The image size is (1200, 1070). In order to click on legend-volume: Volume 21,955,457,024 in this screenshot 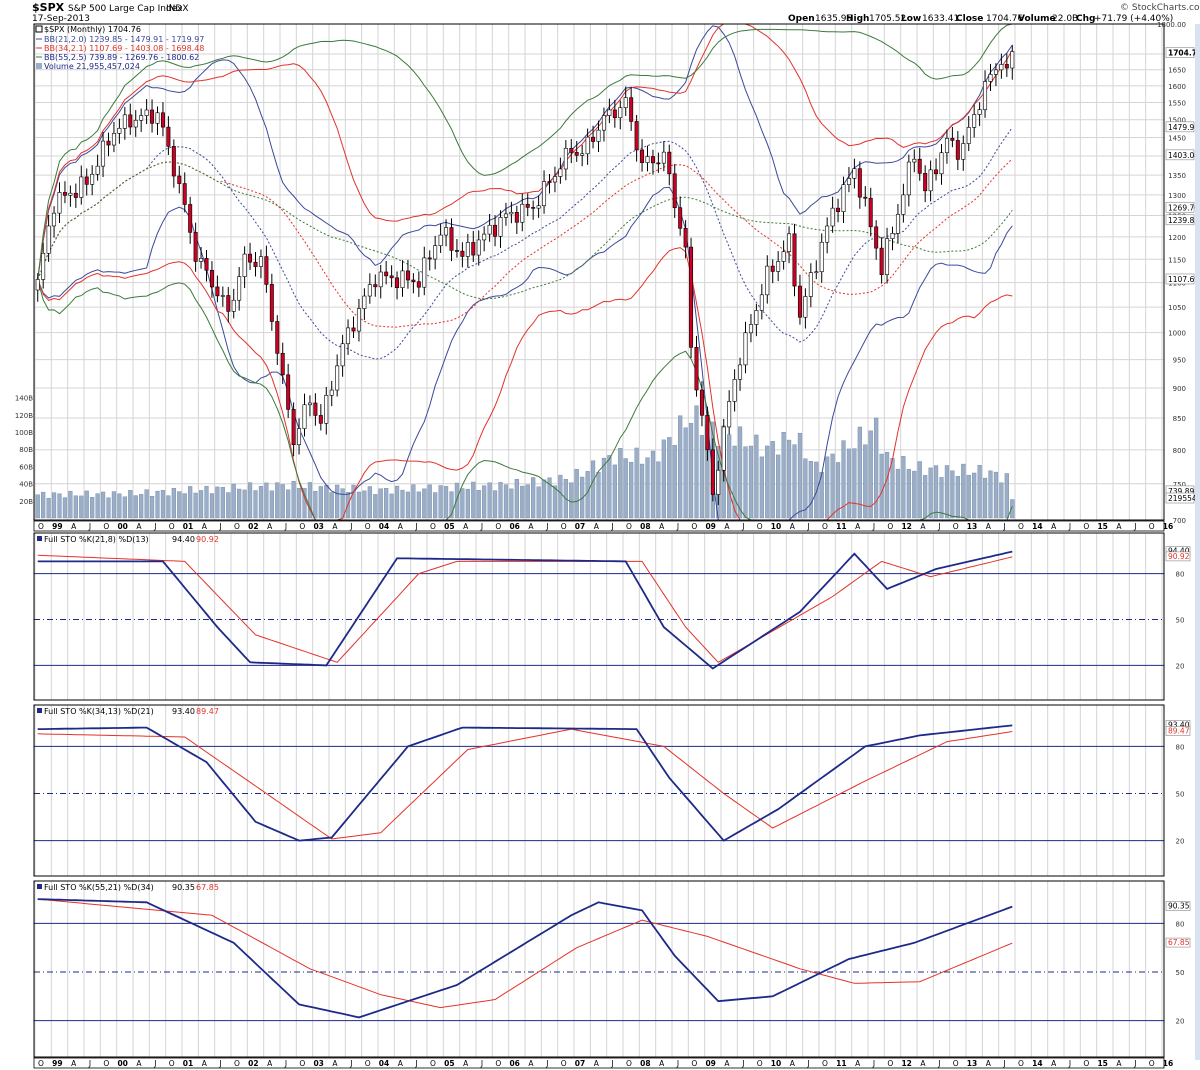, I will do `click(92, 66)`.